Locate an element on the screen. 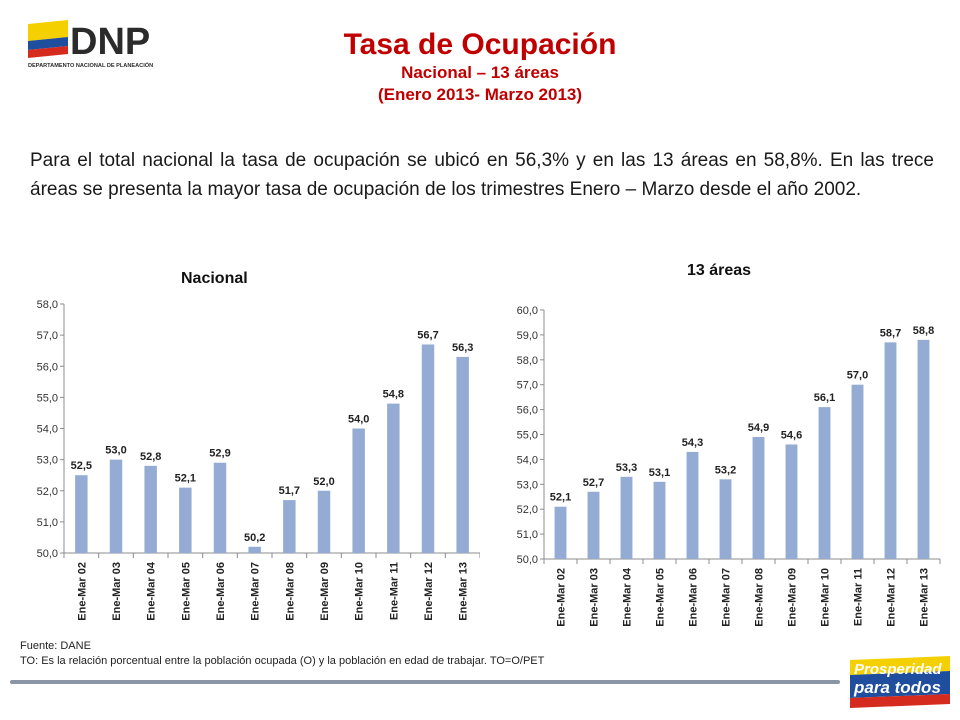  data-label: 58,7 is located at coordinates (890, 333).